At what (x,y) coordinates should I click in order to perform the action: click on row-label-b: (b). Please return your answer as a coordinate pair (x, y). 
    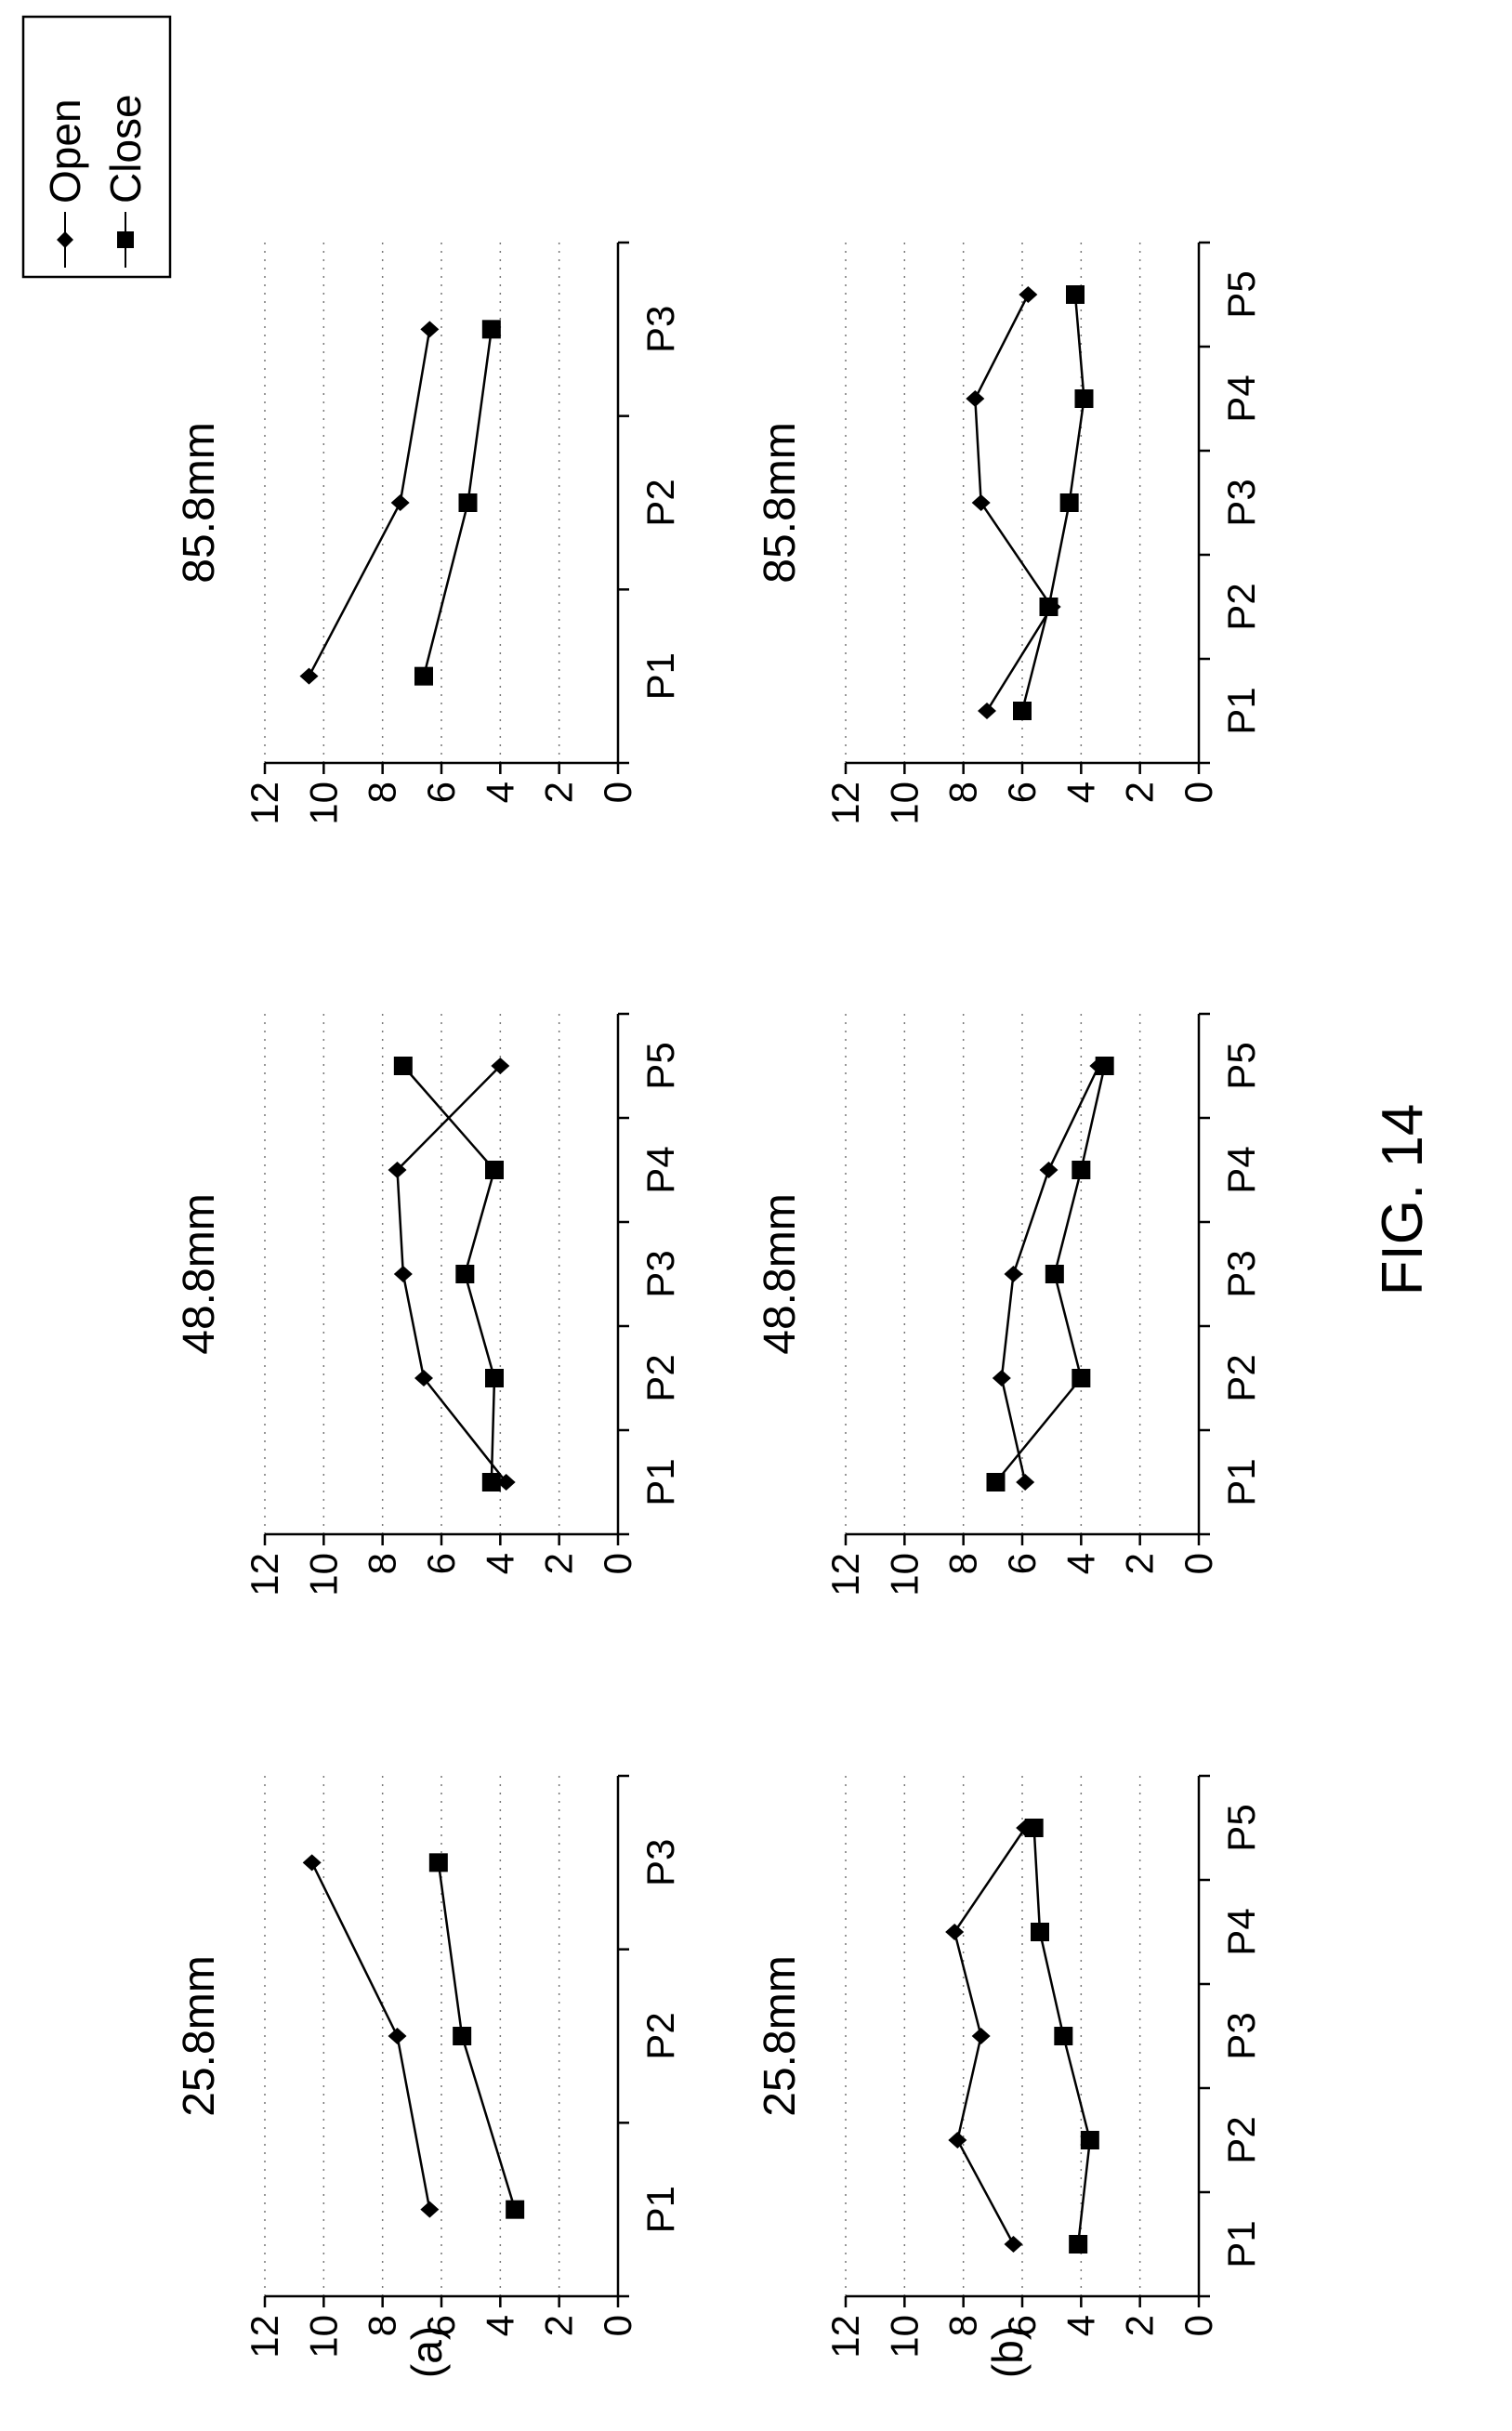
    Looking at the image, I should click on (1008, 2352).